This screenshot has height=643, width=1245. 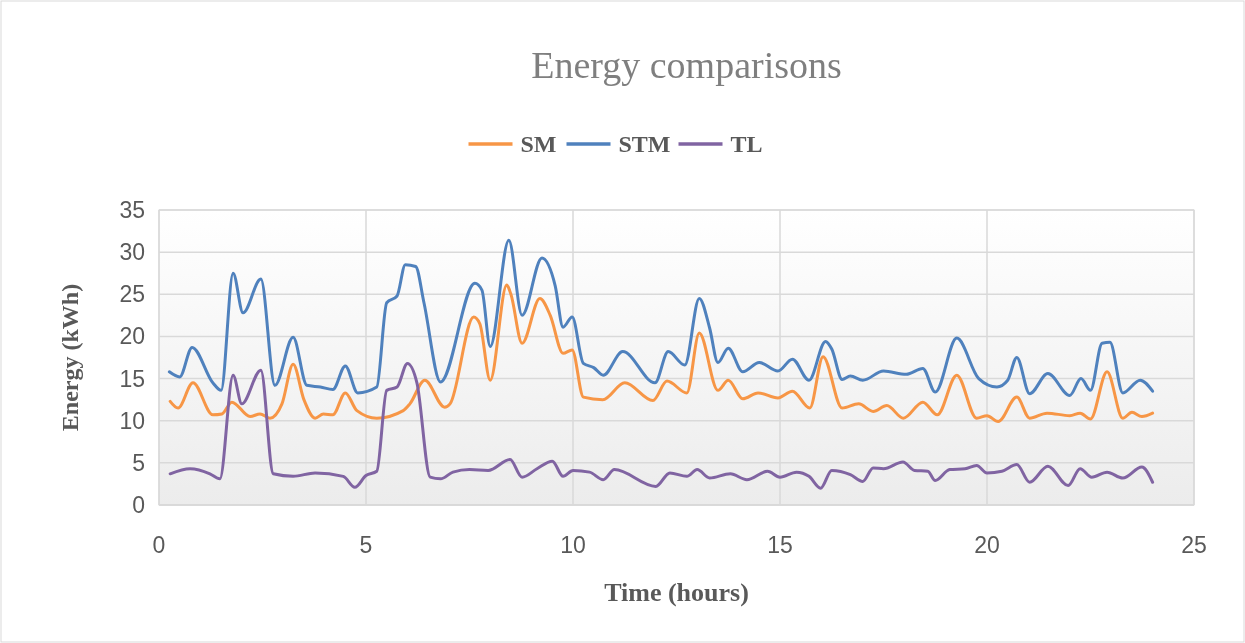 What do you see at coordinates (366, 545) in the screenshot?
I see `x-tick-label: 5` at bounding box center [366, 545].